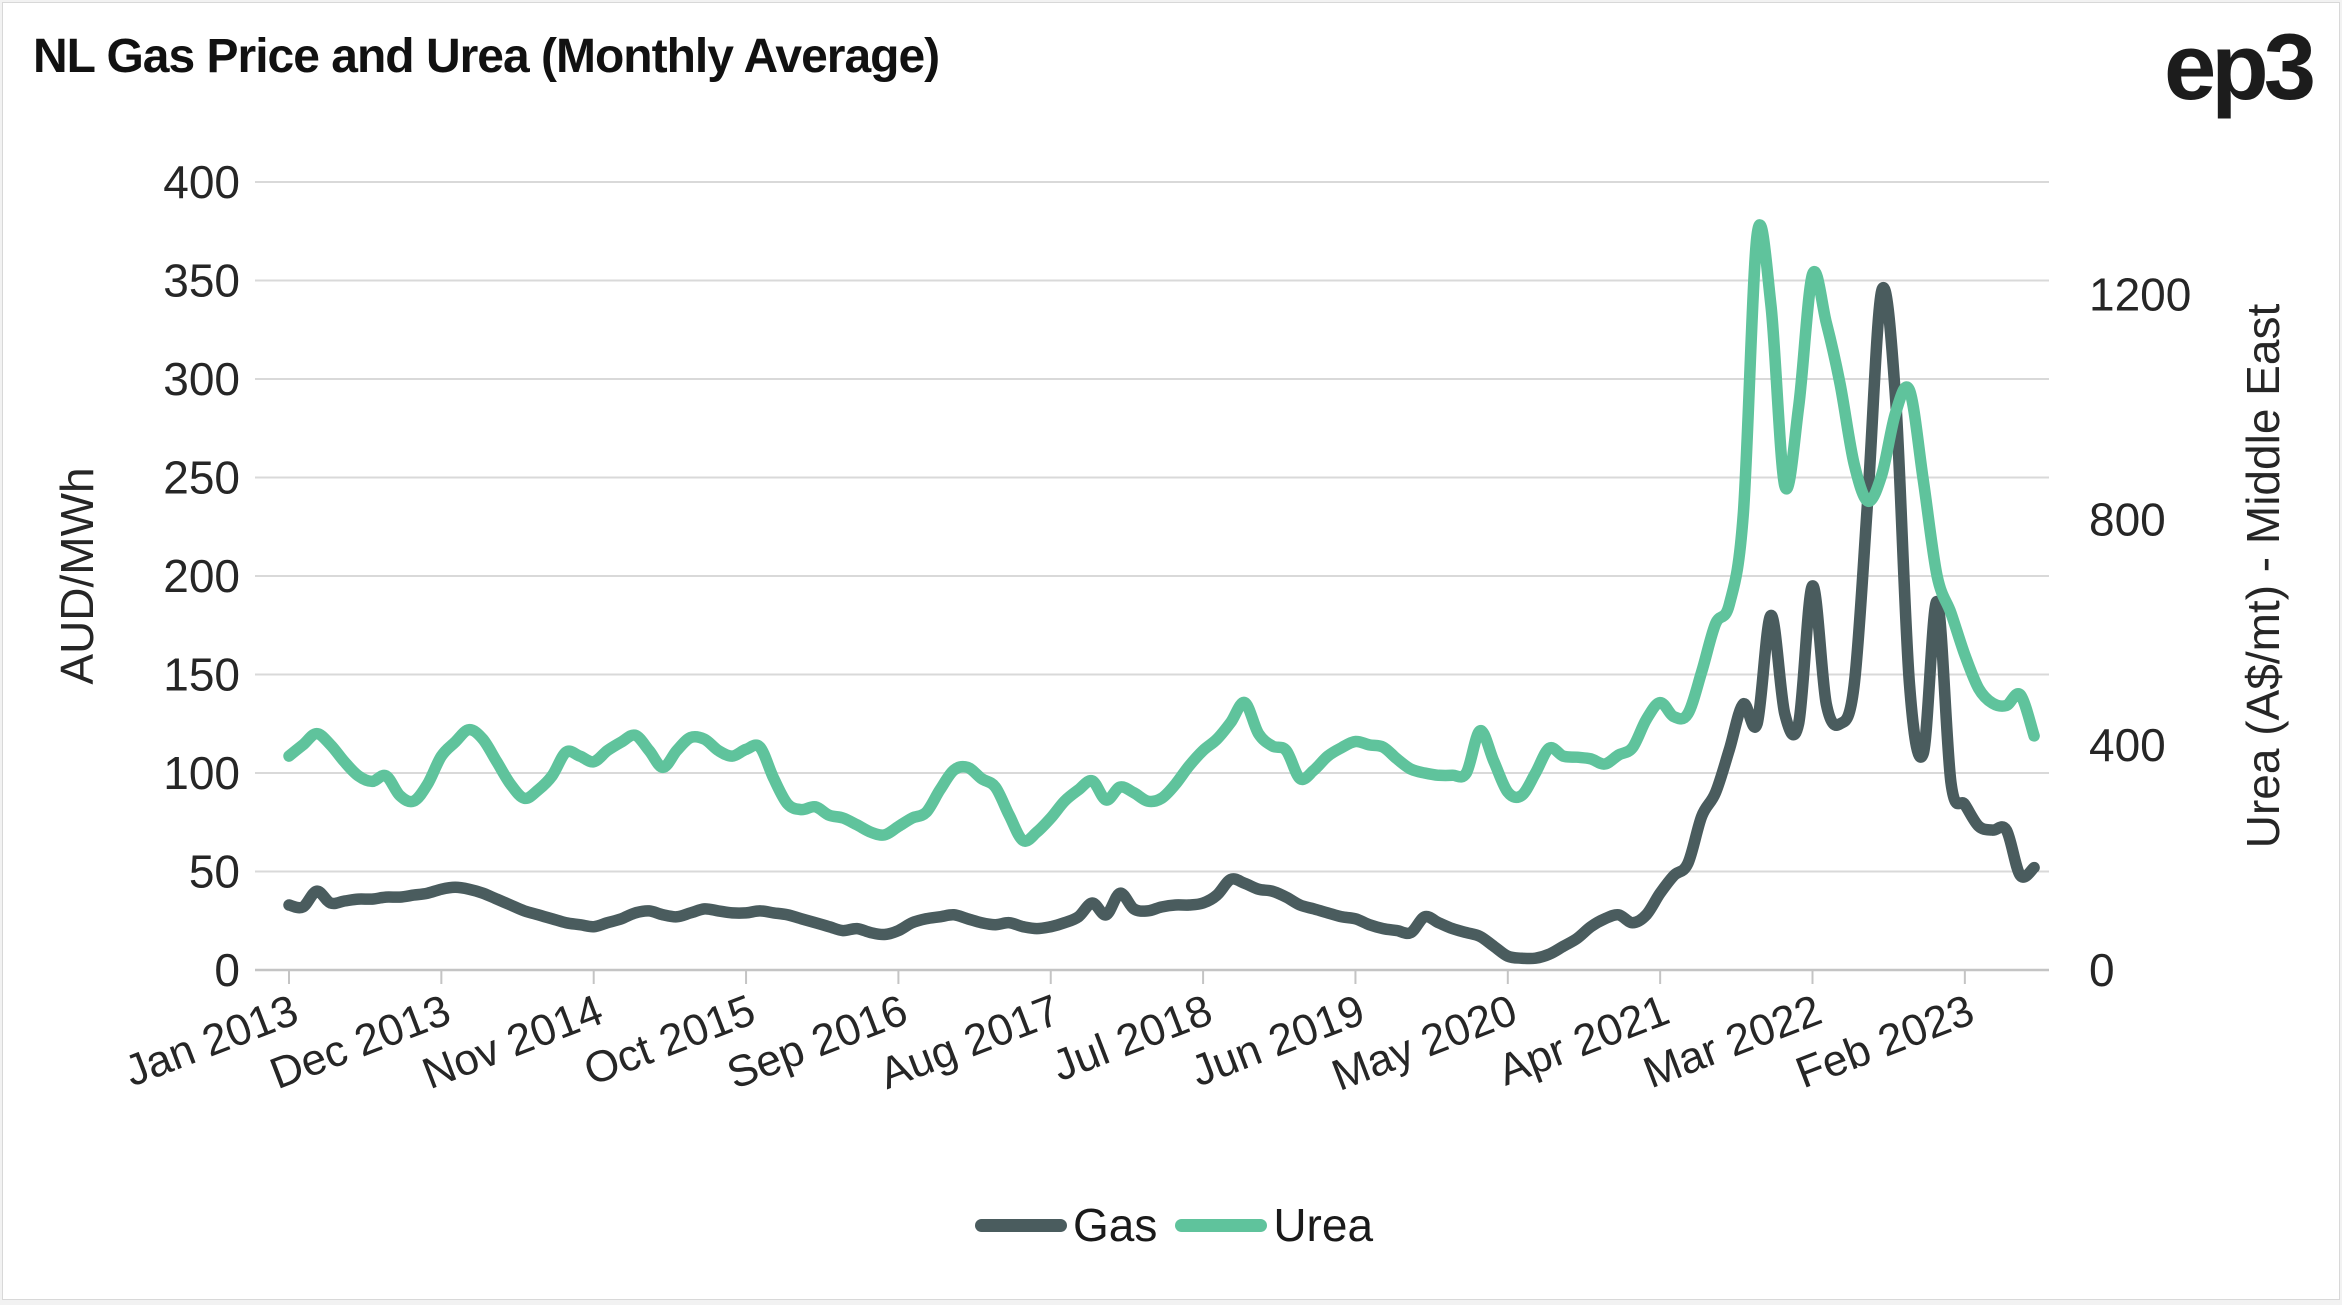 The width and height of the screenshot is (2342, 1305). What do you see at coordinates (486, 56) in the screenshot?
I see `page-title: NL Gas Price and Urea (Monthly Average)` at bounding box center [486, 56].